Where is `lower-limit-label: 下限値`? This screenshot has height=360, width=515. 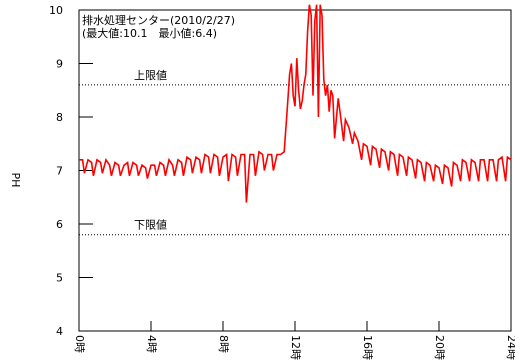 lower-limit-label: 下限値 is located at coordinates (150, 225).